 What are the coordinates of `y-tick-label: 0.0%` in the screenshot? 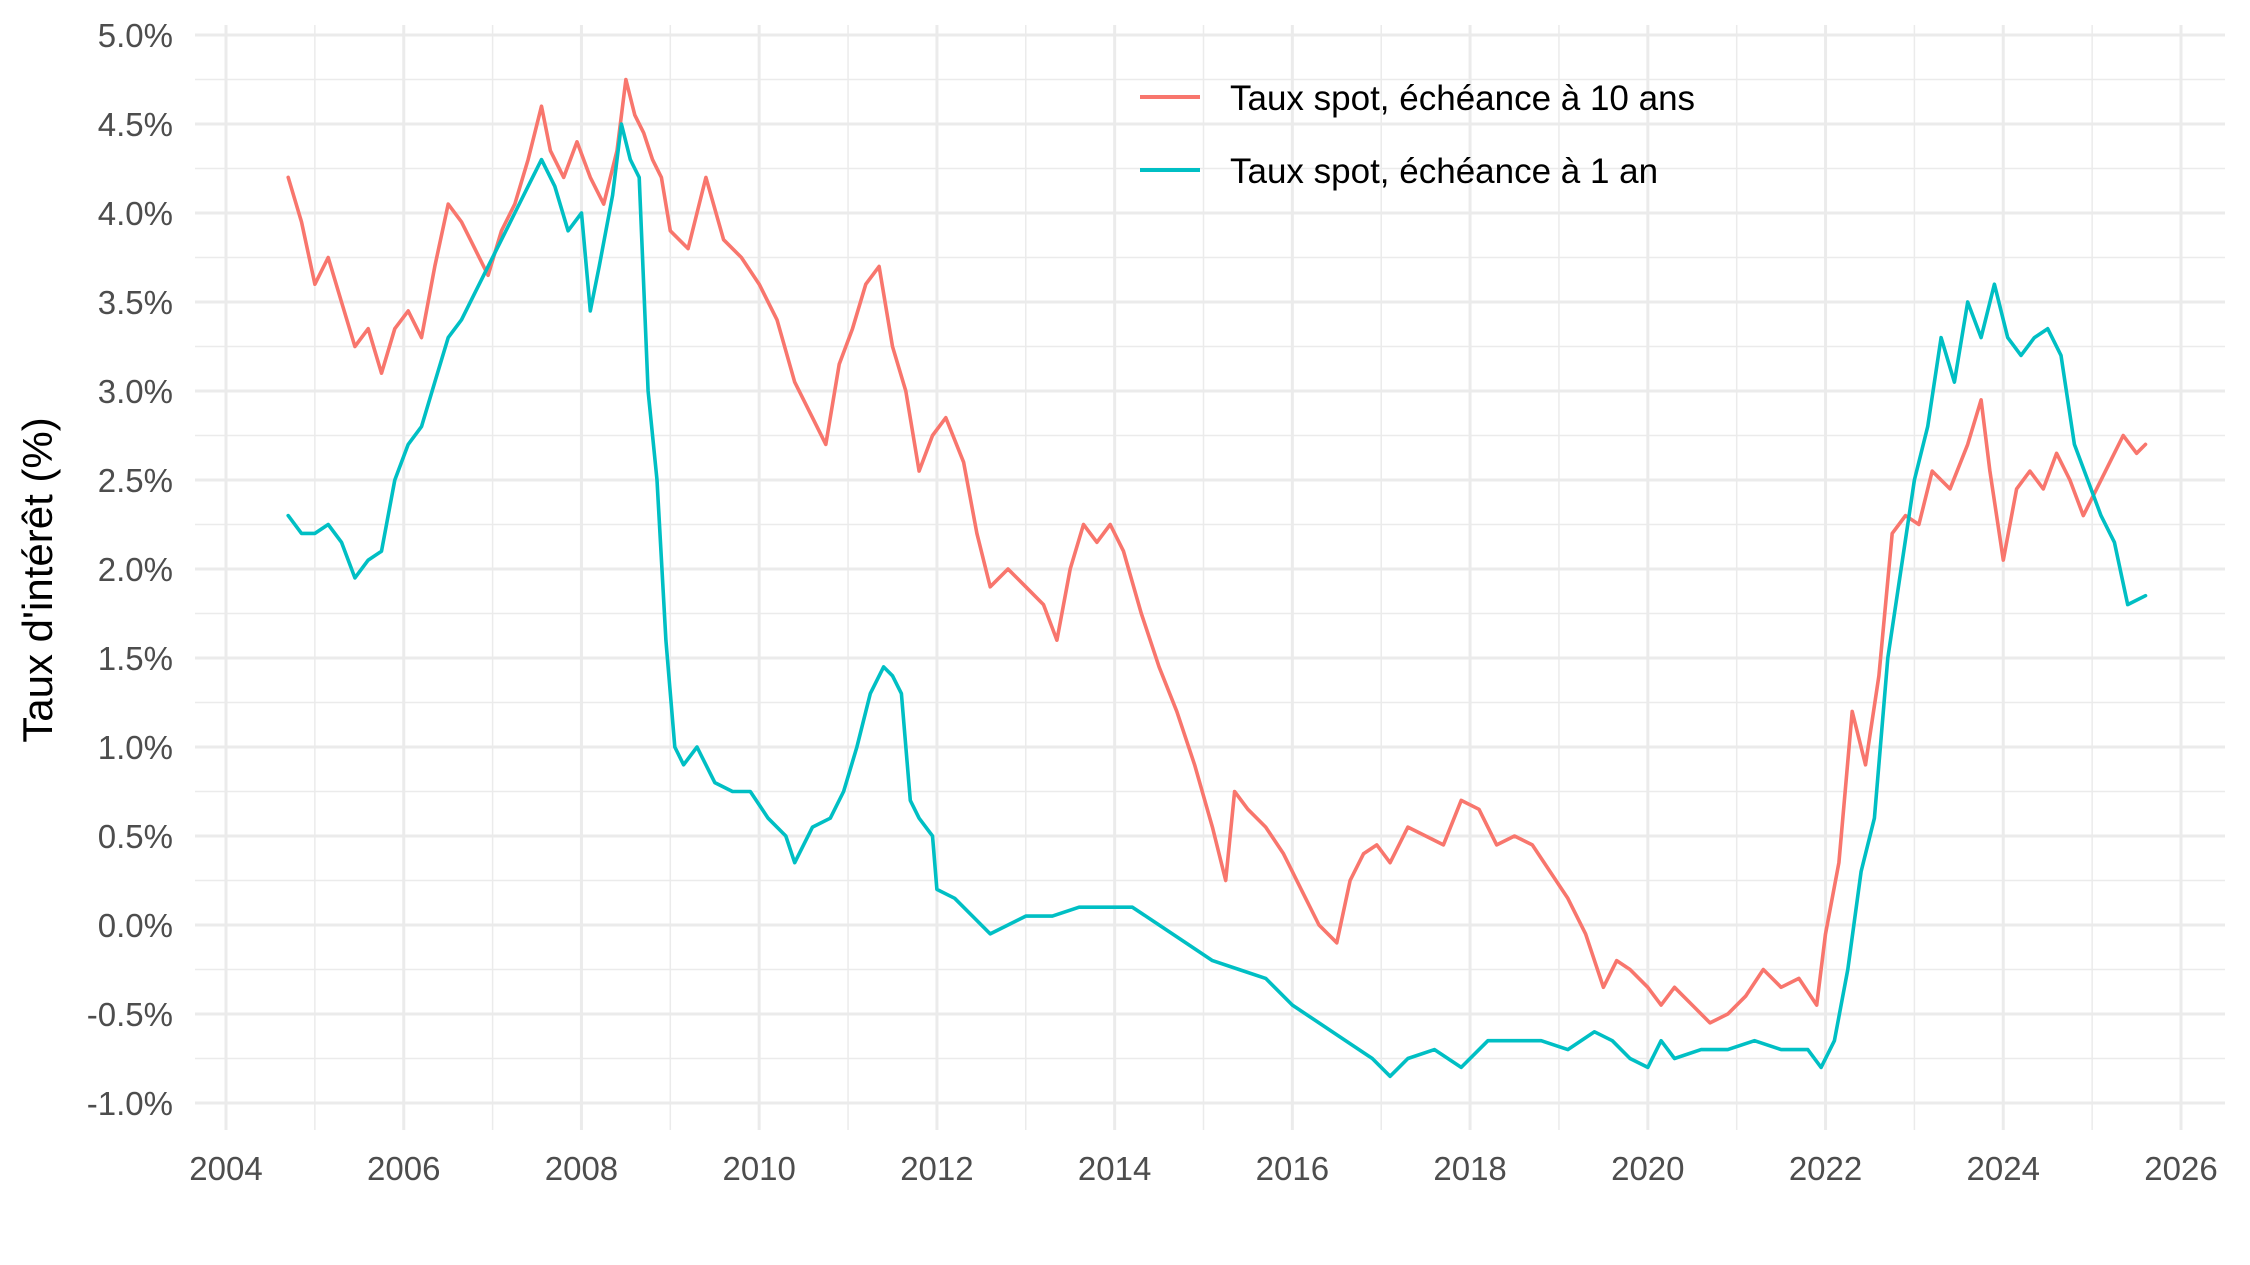 It's located at (135, 925).